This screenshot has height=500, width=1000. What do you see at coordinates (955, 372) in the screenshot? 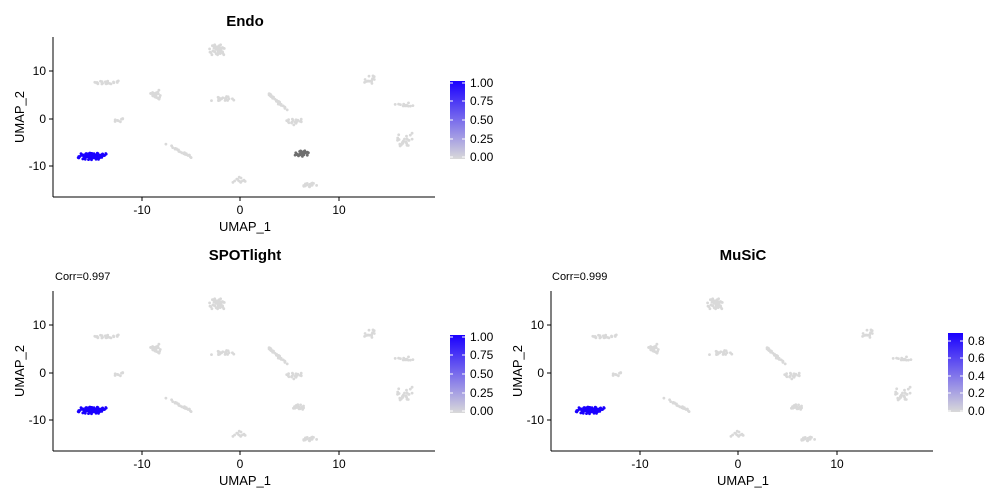
I see `colorbar` at bounding box center [955, 372].